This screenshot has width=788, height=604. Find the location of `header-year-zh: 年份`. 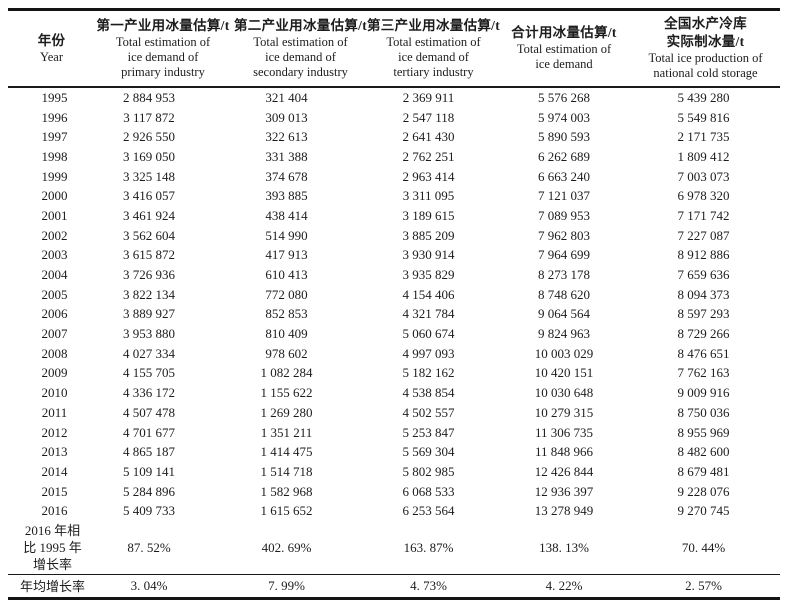

header-year-zh: 年份 is located at coordinates (51, 40).